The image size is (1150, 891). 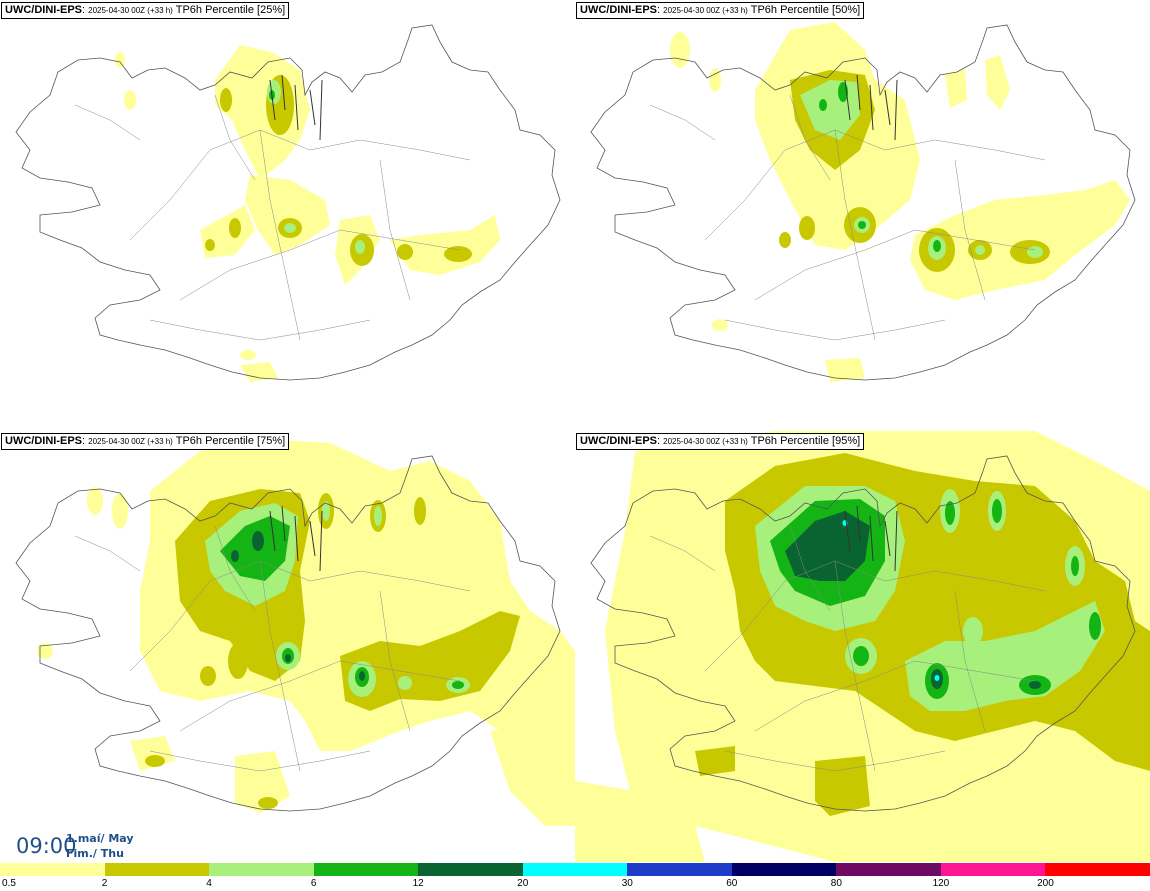 I want to click on precip-field-green, so click(x=880, y=167).